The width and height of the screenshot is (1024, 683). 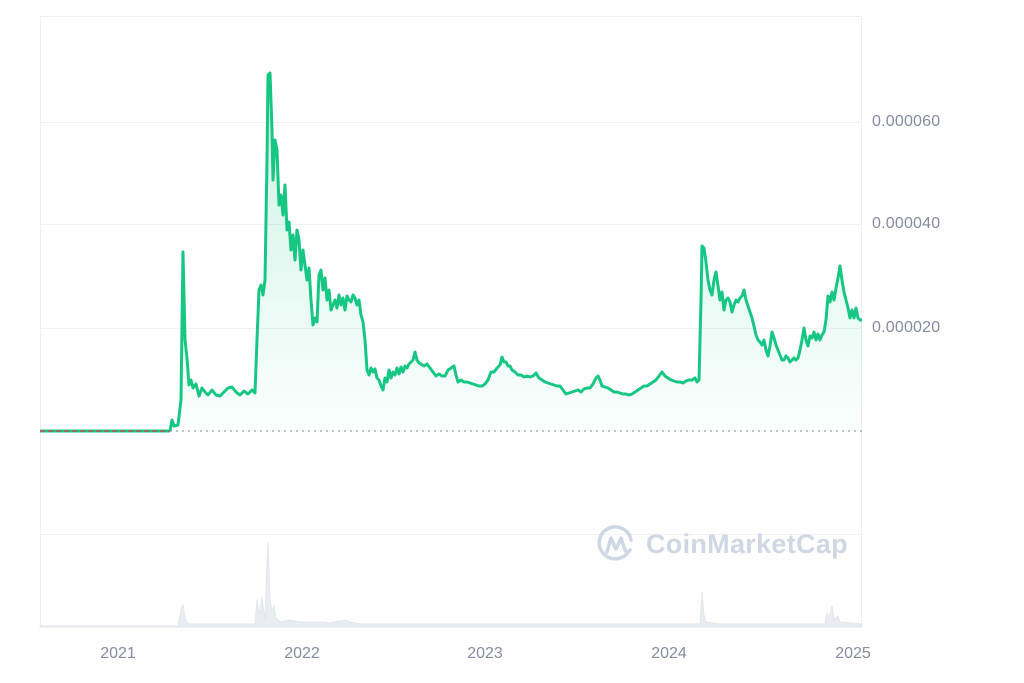 What do you see at coordinates (451, 534) in the screenshot?
I see `volume-separator` at bounding box center [451, 534].